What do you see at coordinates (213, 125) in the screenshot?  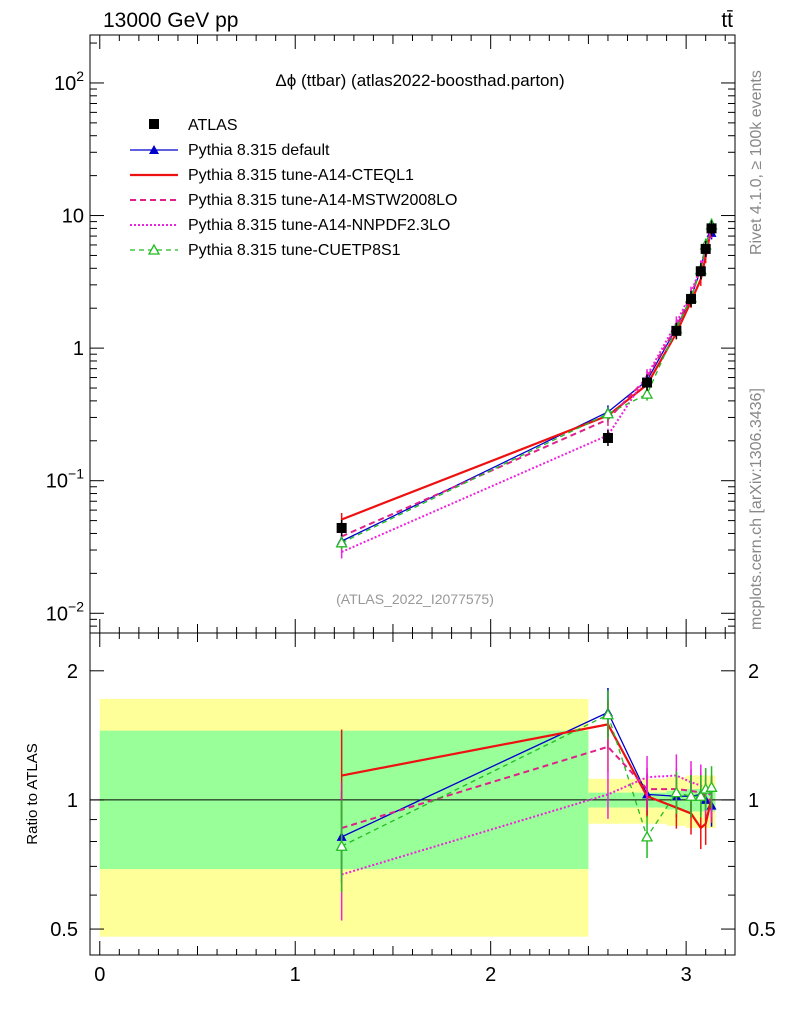 I see `legend-label-atlas: ATLAS` at bounding box center [213, 125].